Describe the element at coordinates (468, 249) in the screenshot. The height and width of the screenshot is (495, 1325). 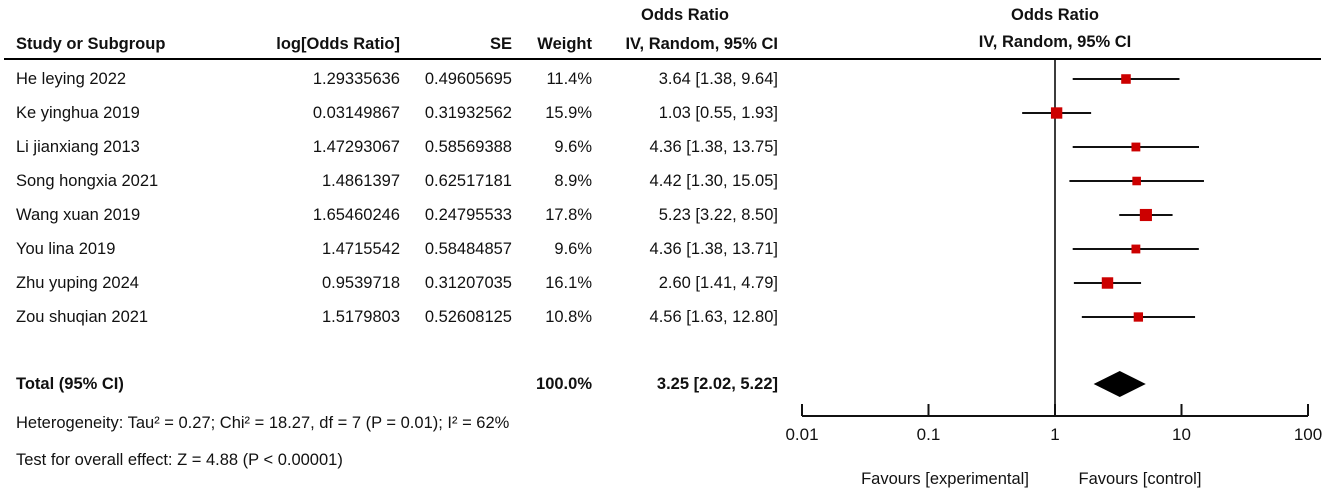
I see `se-value: 0.58484857` at that location.